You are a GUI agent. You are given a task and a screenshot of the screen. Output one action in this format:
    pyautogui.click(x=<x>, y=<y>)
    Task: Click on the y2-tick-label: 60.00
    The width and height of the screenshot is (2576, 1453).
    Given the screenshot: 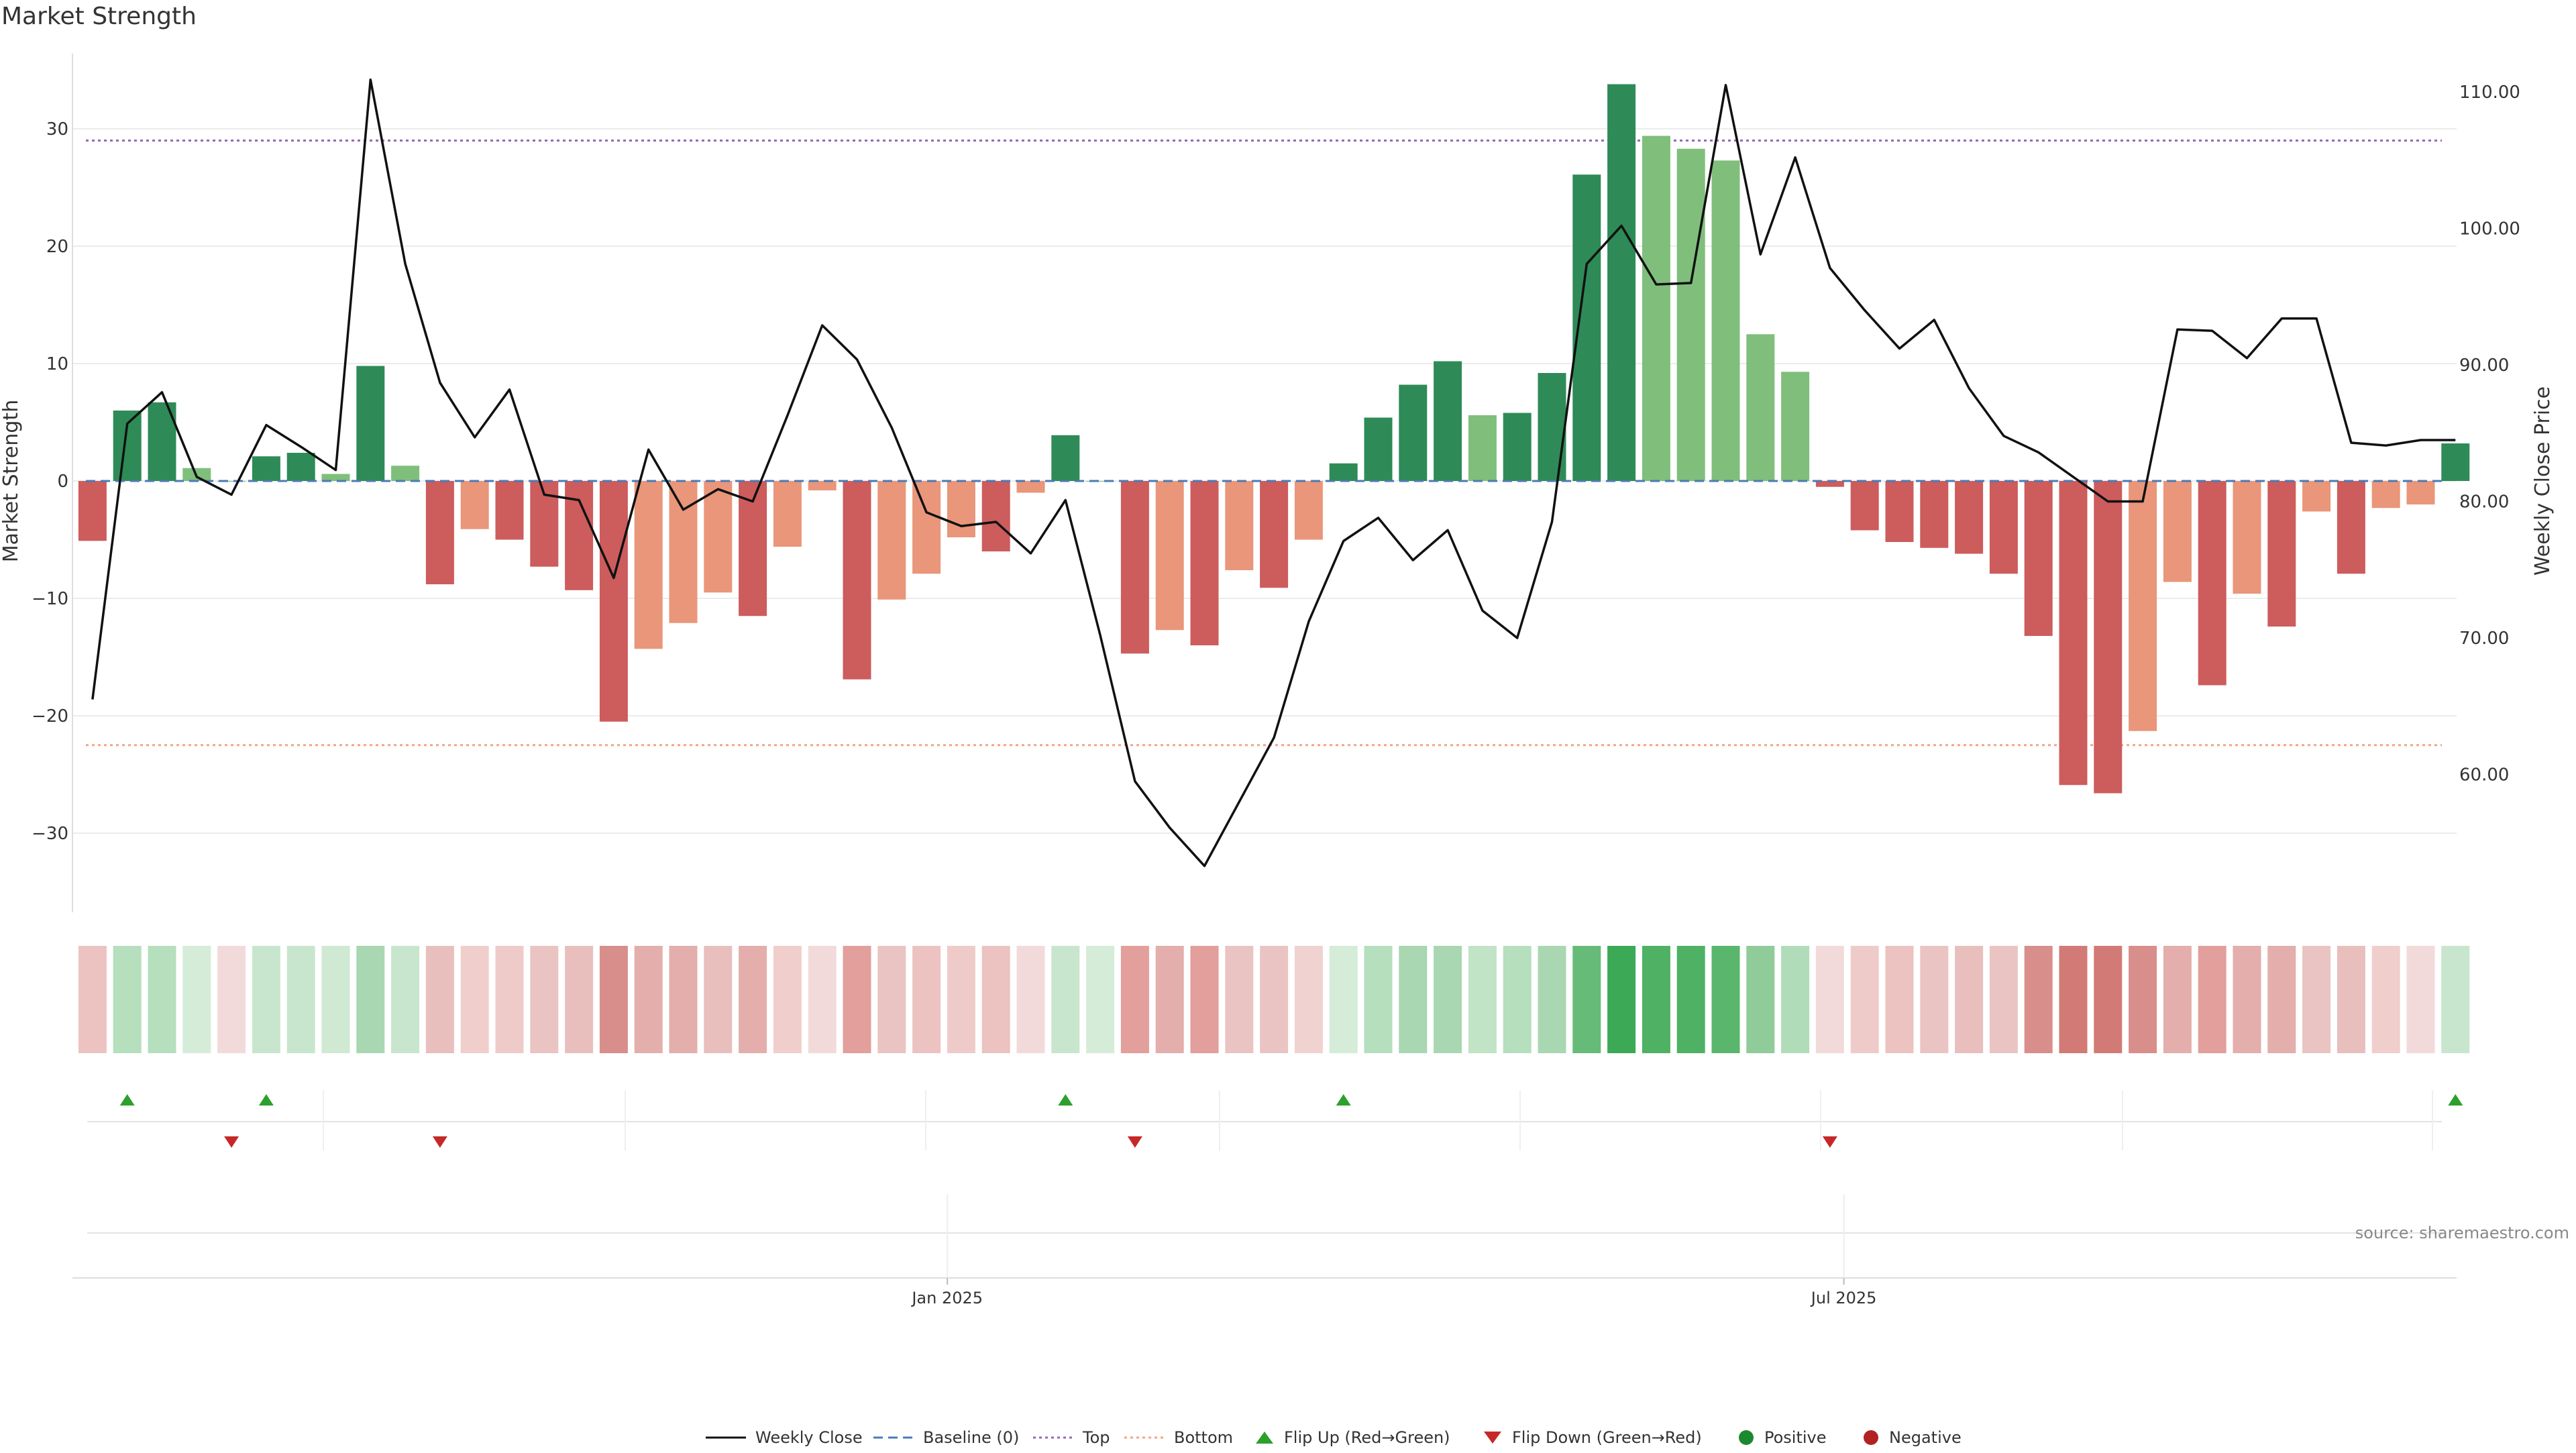 What is the action you would take?
    pyautogui.click(x=2484, y=776)
    